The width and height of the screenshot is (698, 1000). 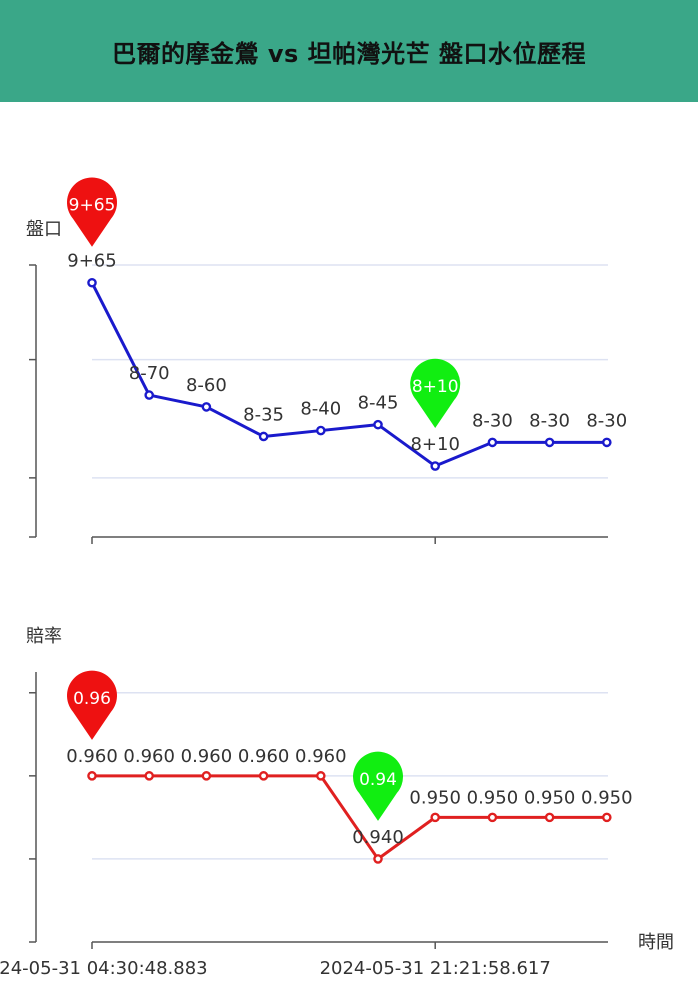 I want to click on min-marker-label: 0.94, so click(x=378, y=780).